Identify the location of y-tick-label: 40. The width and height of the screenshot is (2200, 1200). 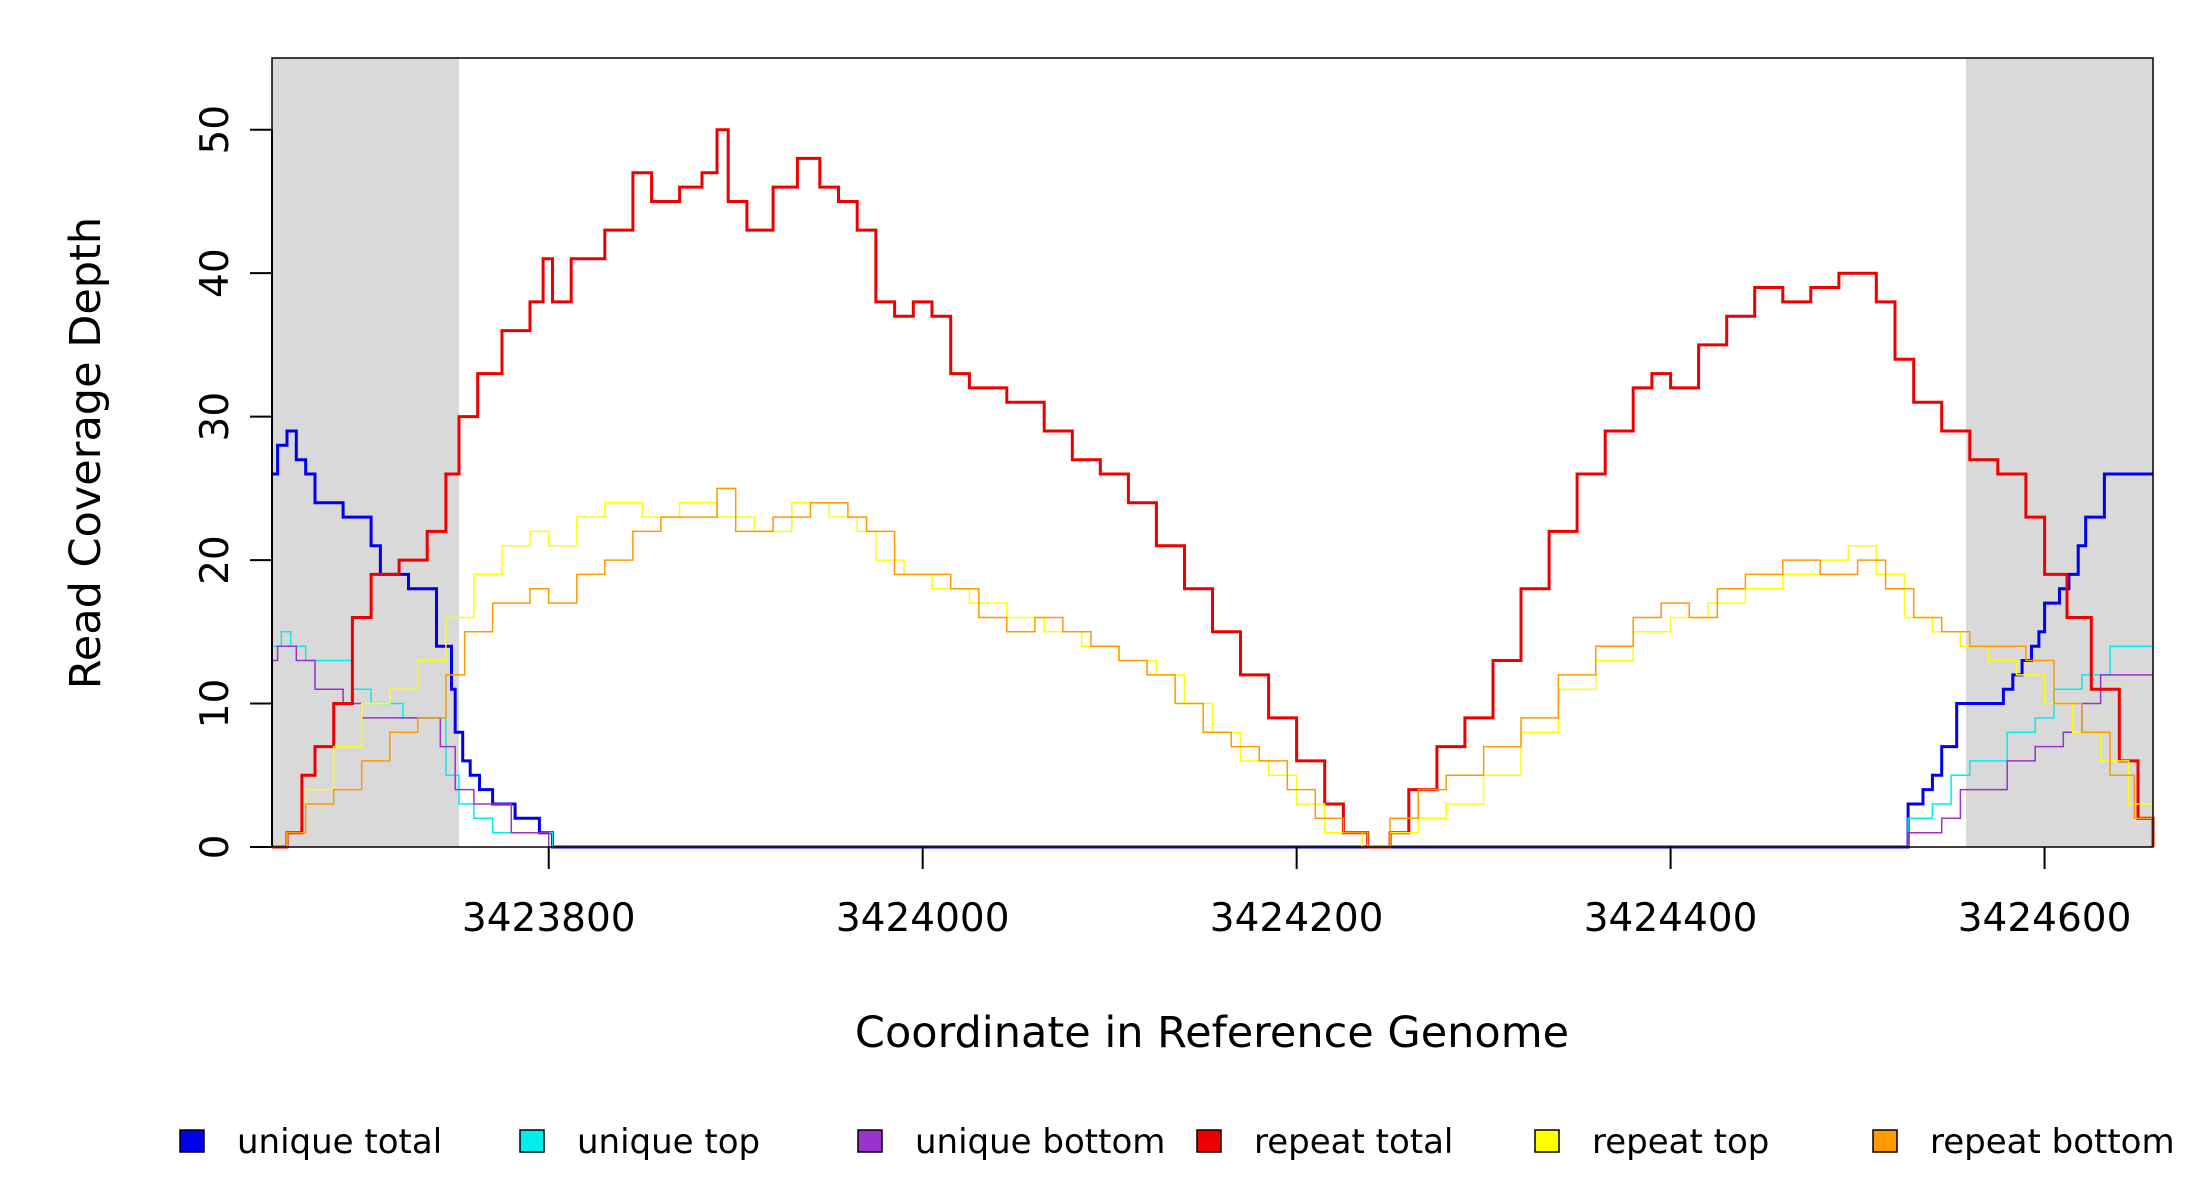
(215, 273).